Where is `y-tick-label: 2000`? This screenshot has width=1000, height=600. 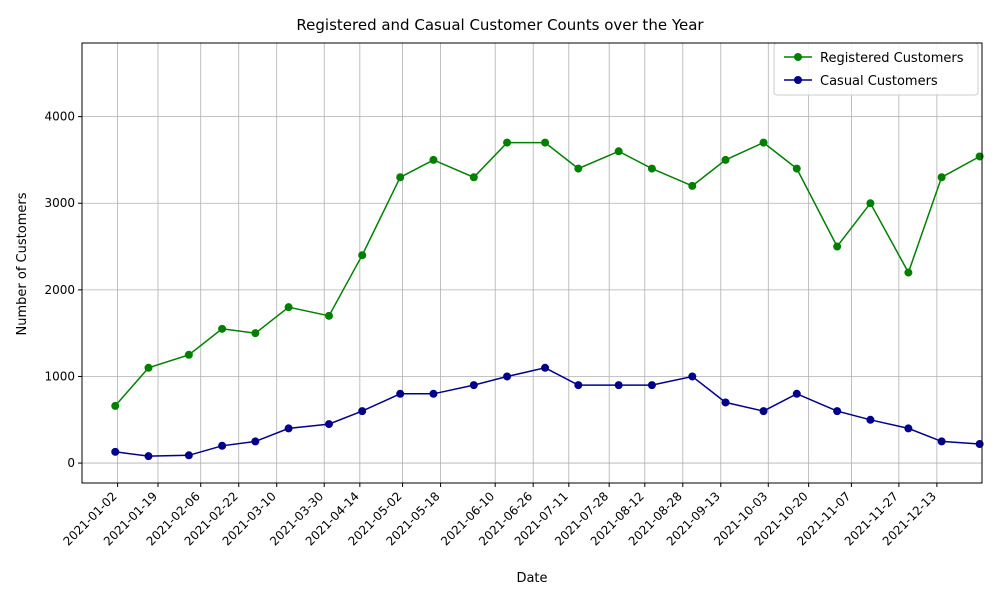 y-tick-label: 2000 is located at coordinates (59, 290).